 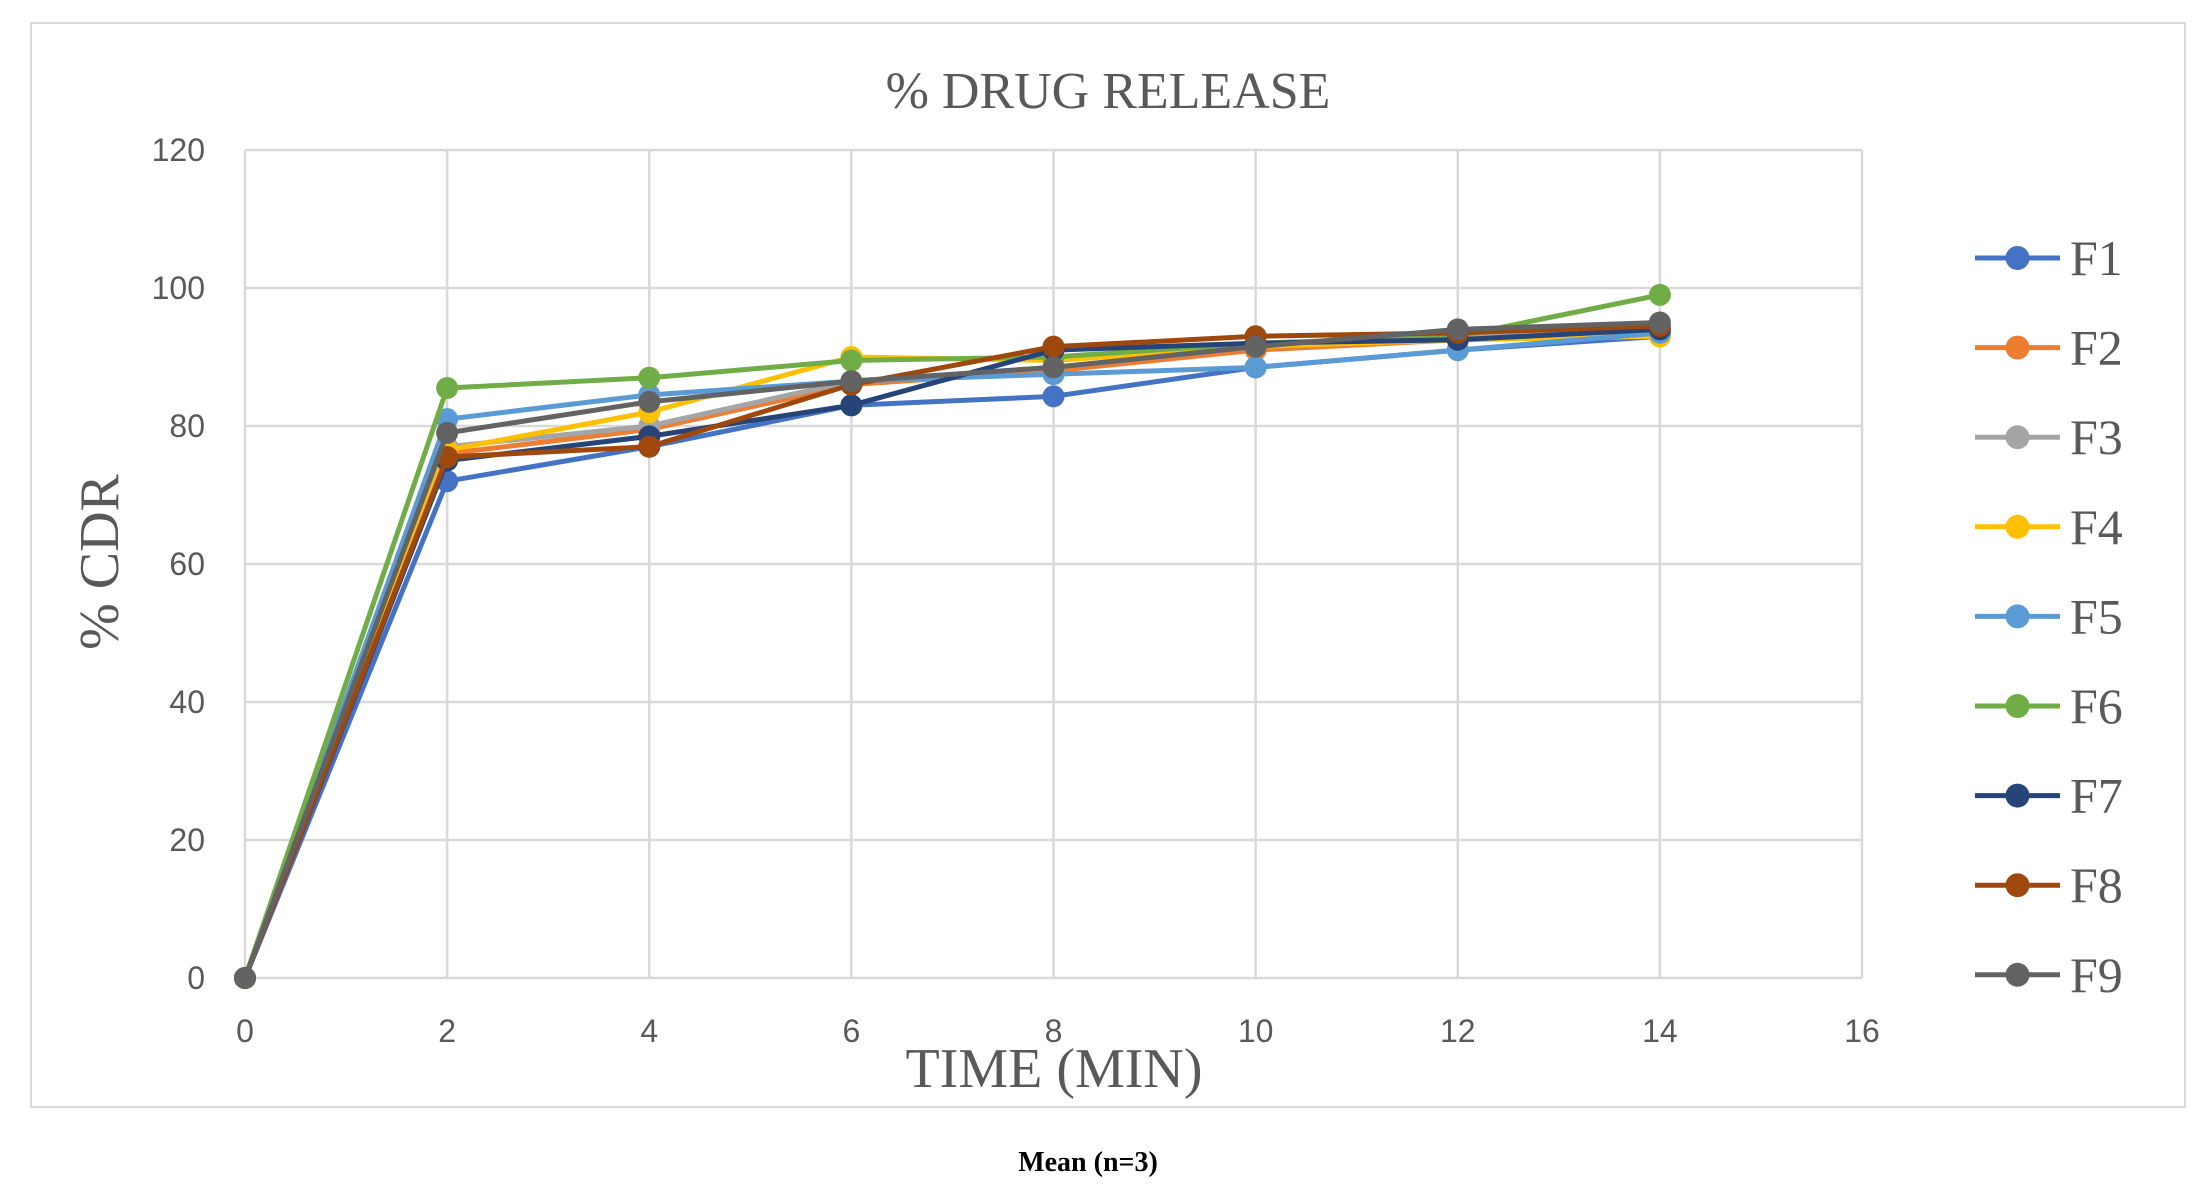 What do you see at coordinates (447, 1031) in the screenshot?
I see `x-tick-label: 2` at bounding box center [447, 1031].